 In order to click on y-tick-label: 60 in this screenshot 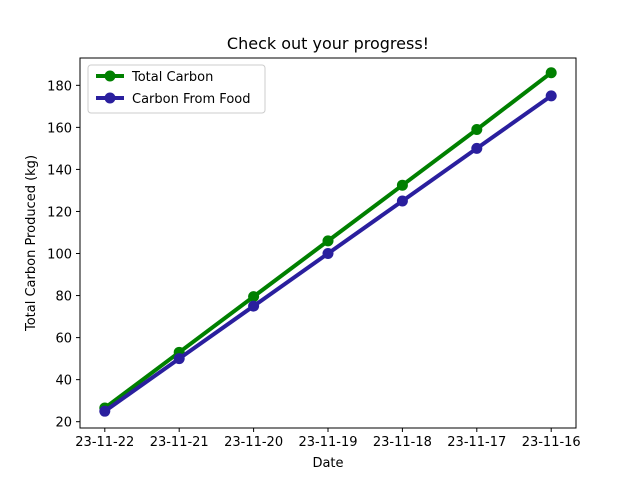, I will do `click(63, 339)`.